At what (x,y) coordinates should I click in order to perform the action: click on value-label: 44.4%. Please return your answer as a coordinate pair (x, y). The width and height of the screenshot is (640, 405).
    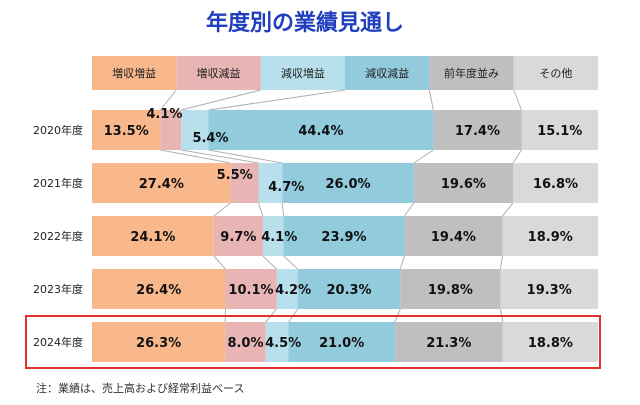
    Looking at the image, I should click on (320, 131).